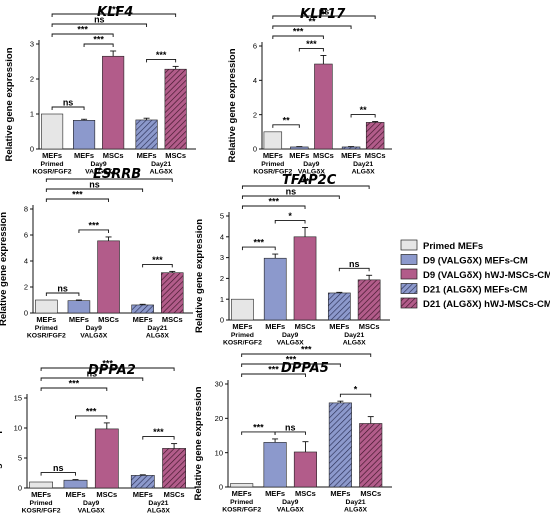  What do you see at coordinates (26, 209) in the screenshot?
I see `y-tick-label: 8` at bounding box center [26, 209].